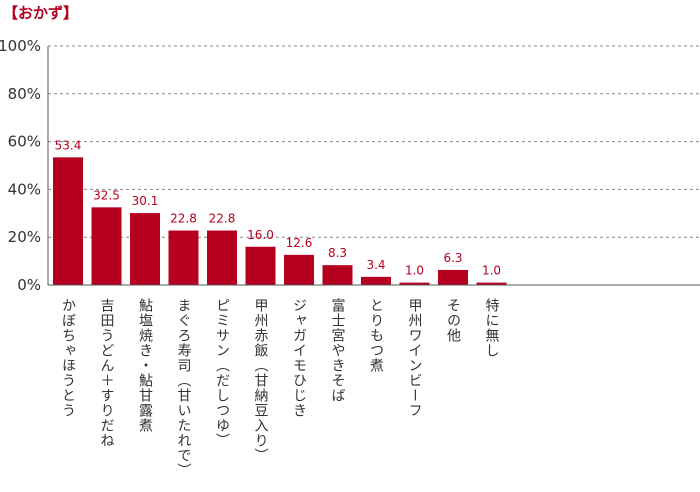  Describe the element at coordinates (299, 358) in the screenshot. I see `category-label: ジャガイモひじき` at that location.